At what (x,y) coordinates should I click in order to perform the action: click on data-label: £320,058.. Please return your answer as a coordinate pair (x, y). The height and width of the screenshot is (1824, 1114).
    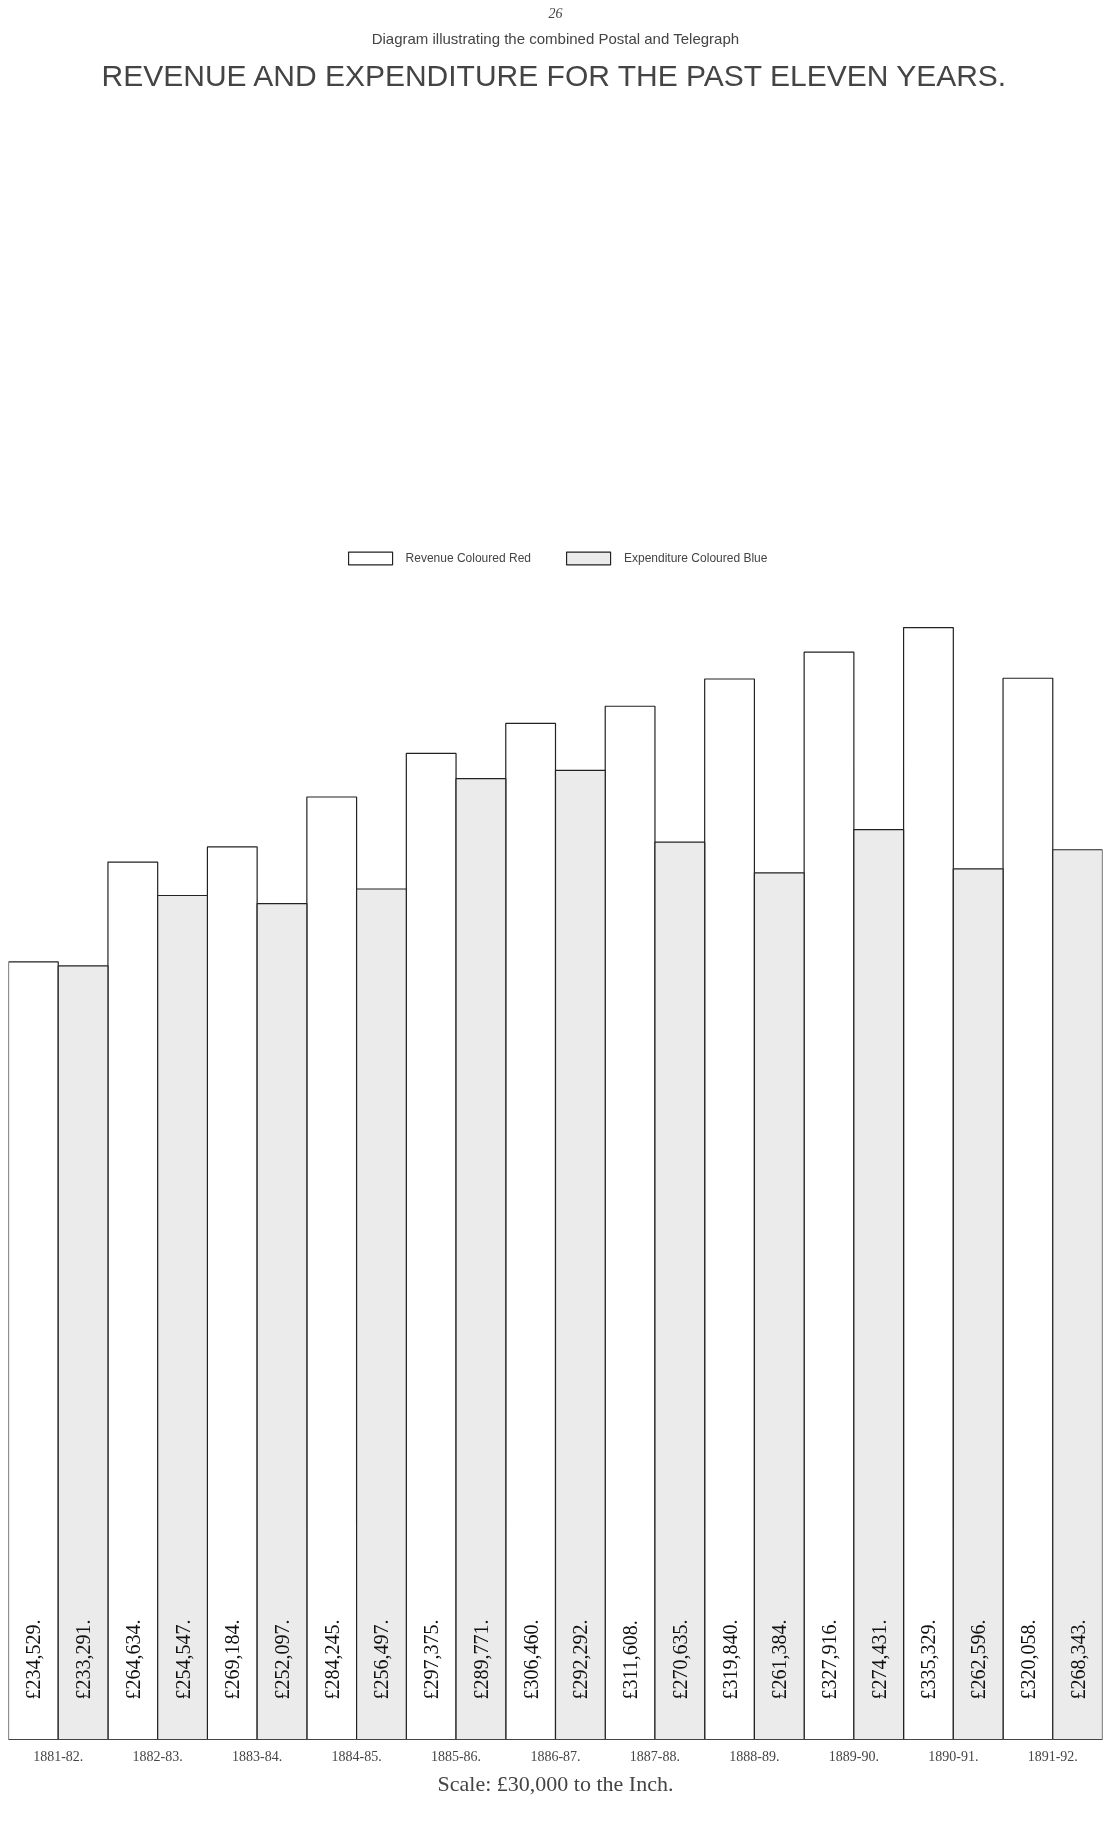
    Looking at the image, I should click on (1027, 1659).